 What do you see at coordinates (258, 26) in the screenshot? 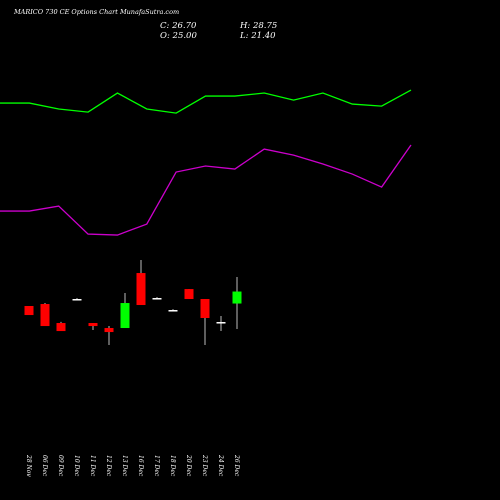
I see `summary: H: 28.75` at bounding box center [258, 26].